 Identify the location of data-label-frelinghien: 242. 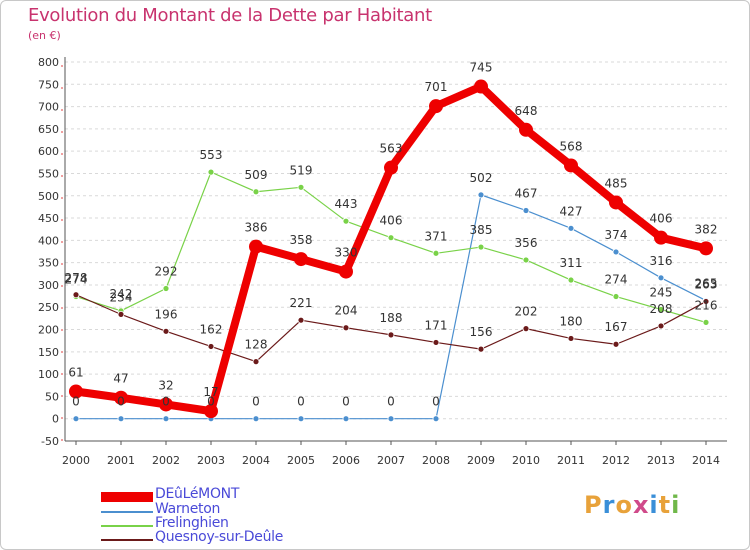
(121, 294).